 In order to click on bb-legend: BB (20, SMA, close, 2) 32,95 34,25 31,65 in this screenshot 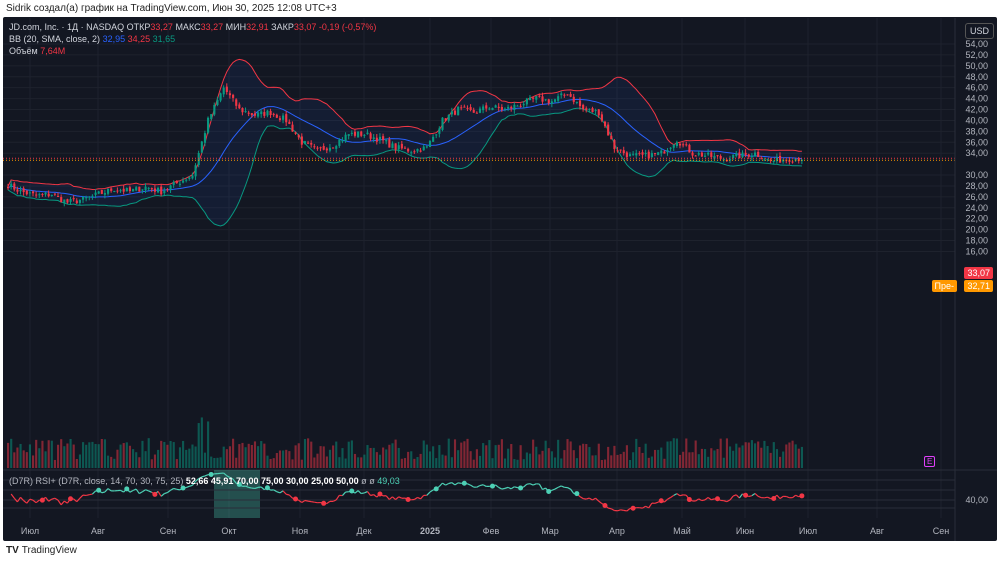, I will do `click(92, 39)`.